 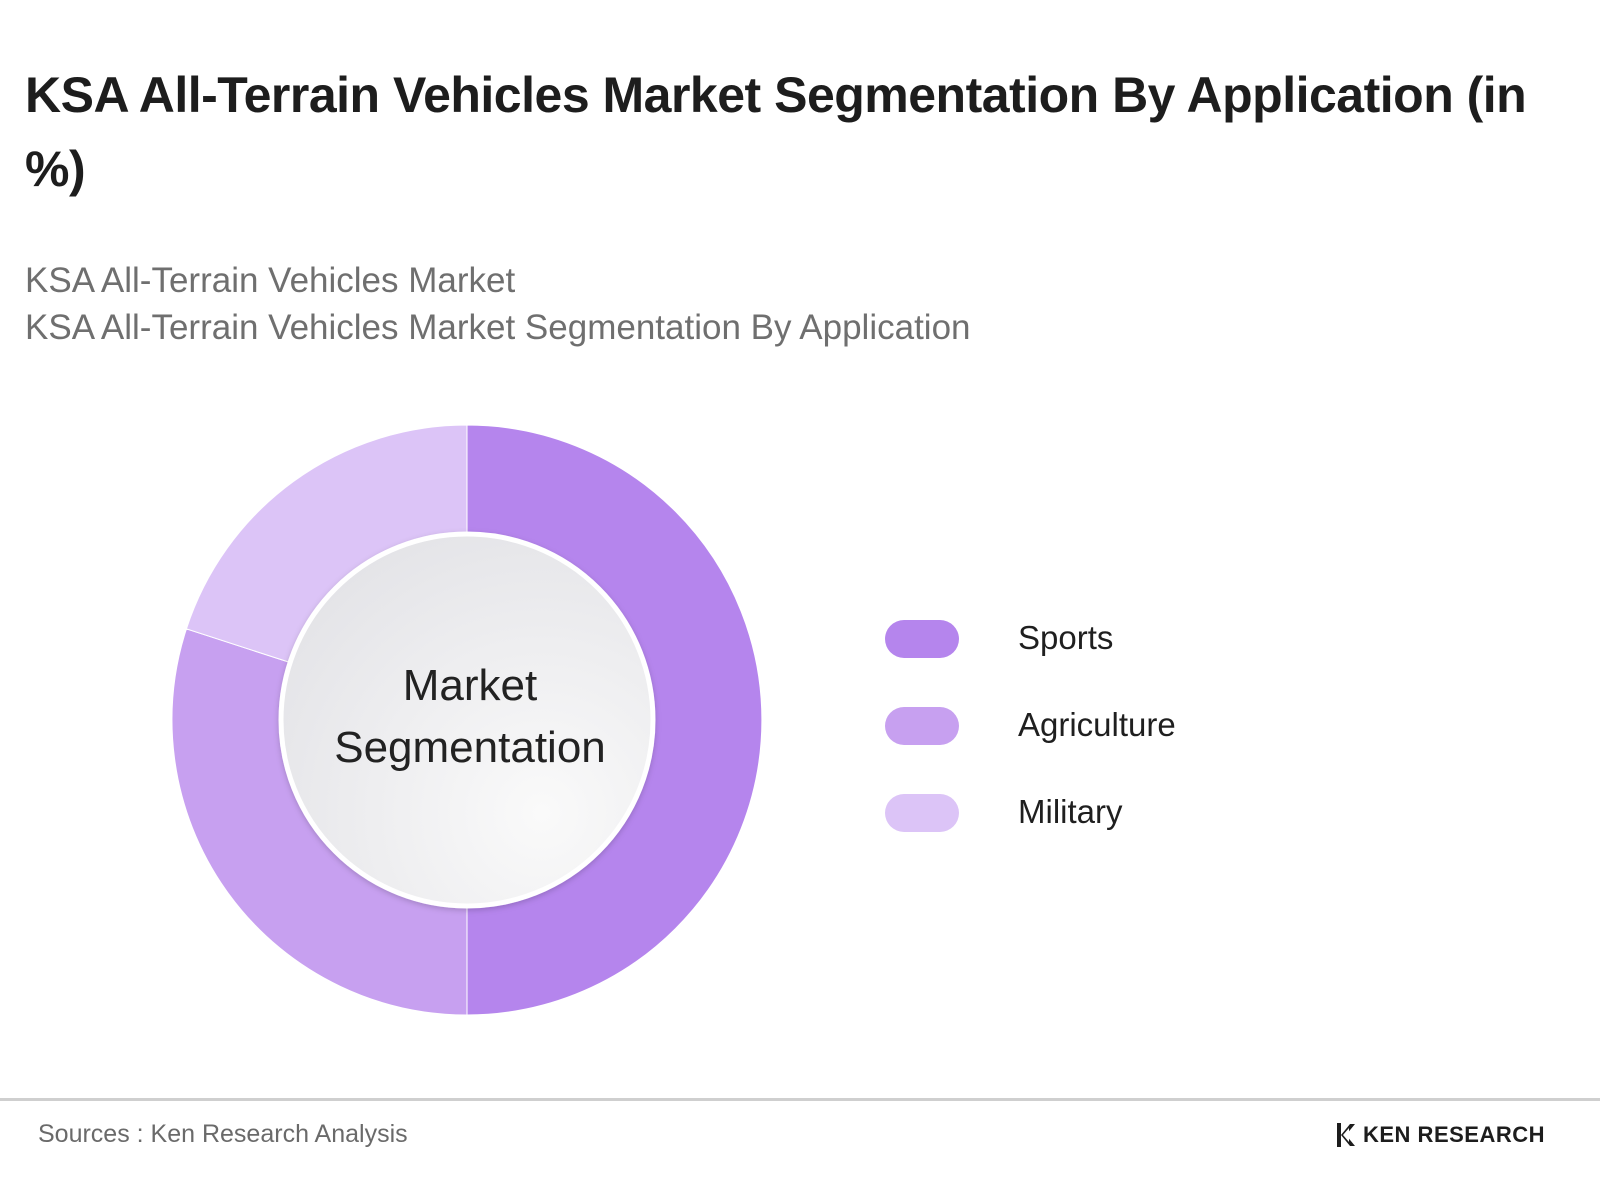 What do you see at coordinates (1346, 1135) in the screenshot?
I see `ken-research-k-logo-icon` at bounding box center [1346, 1135].